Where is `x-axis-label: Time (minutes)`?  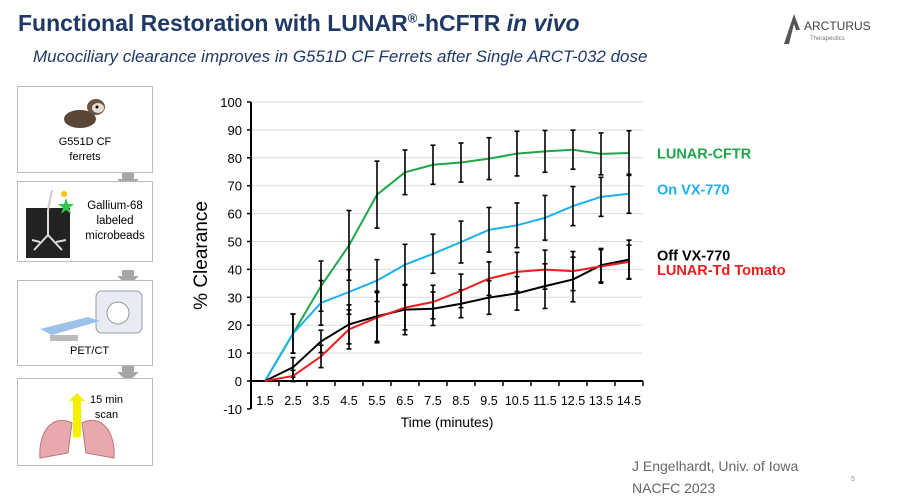
x-axis-label: Time (minutes) is located at coordinates (447, 422).